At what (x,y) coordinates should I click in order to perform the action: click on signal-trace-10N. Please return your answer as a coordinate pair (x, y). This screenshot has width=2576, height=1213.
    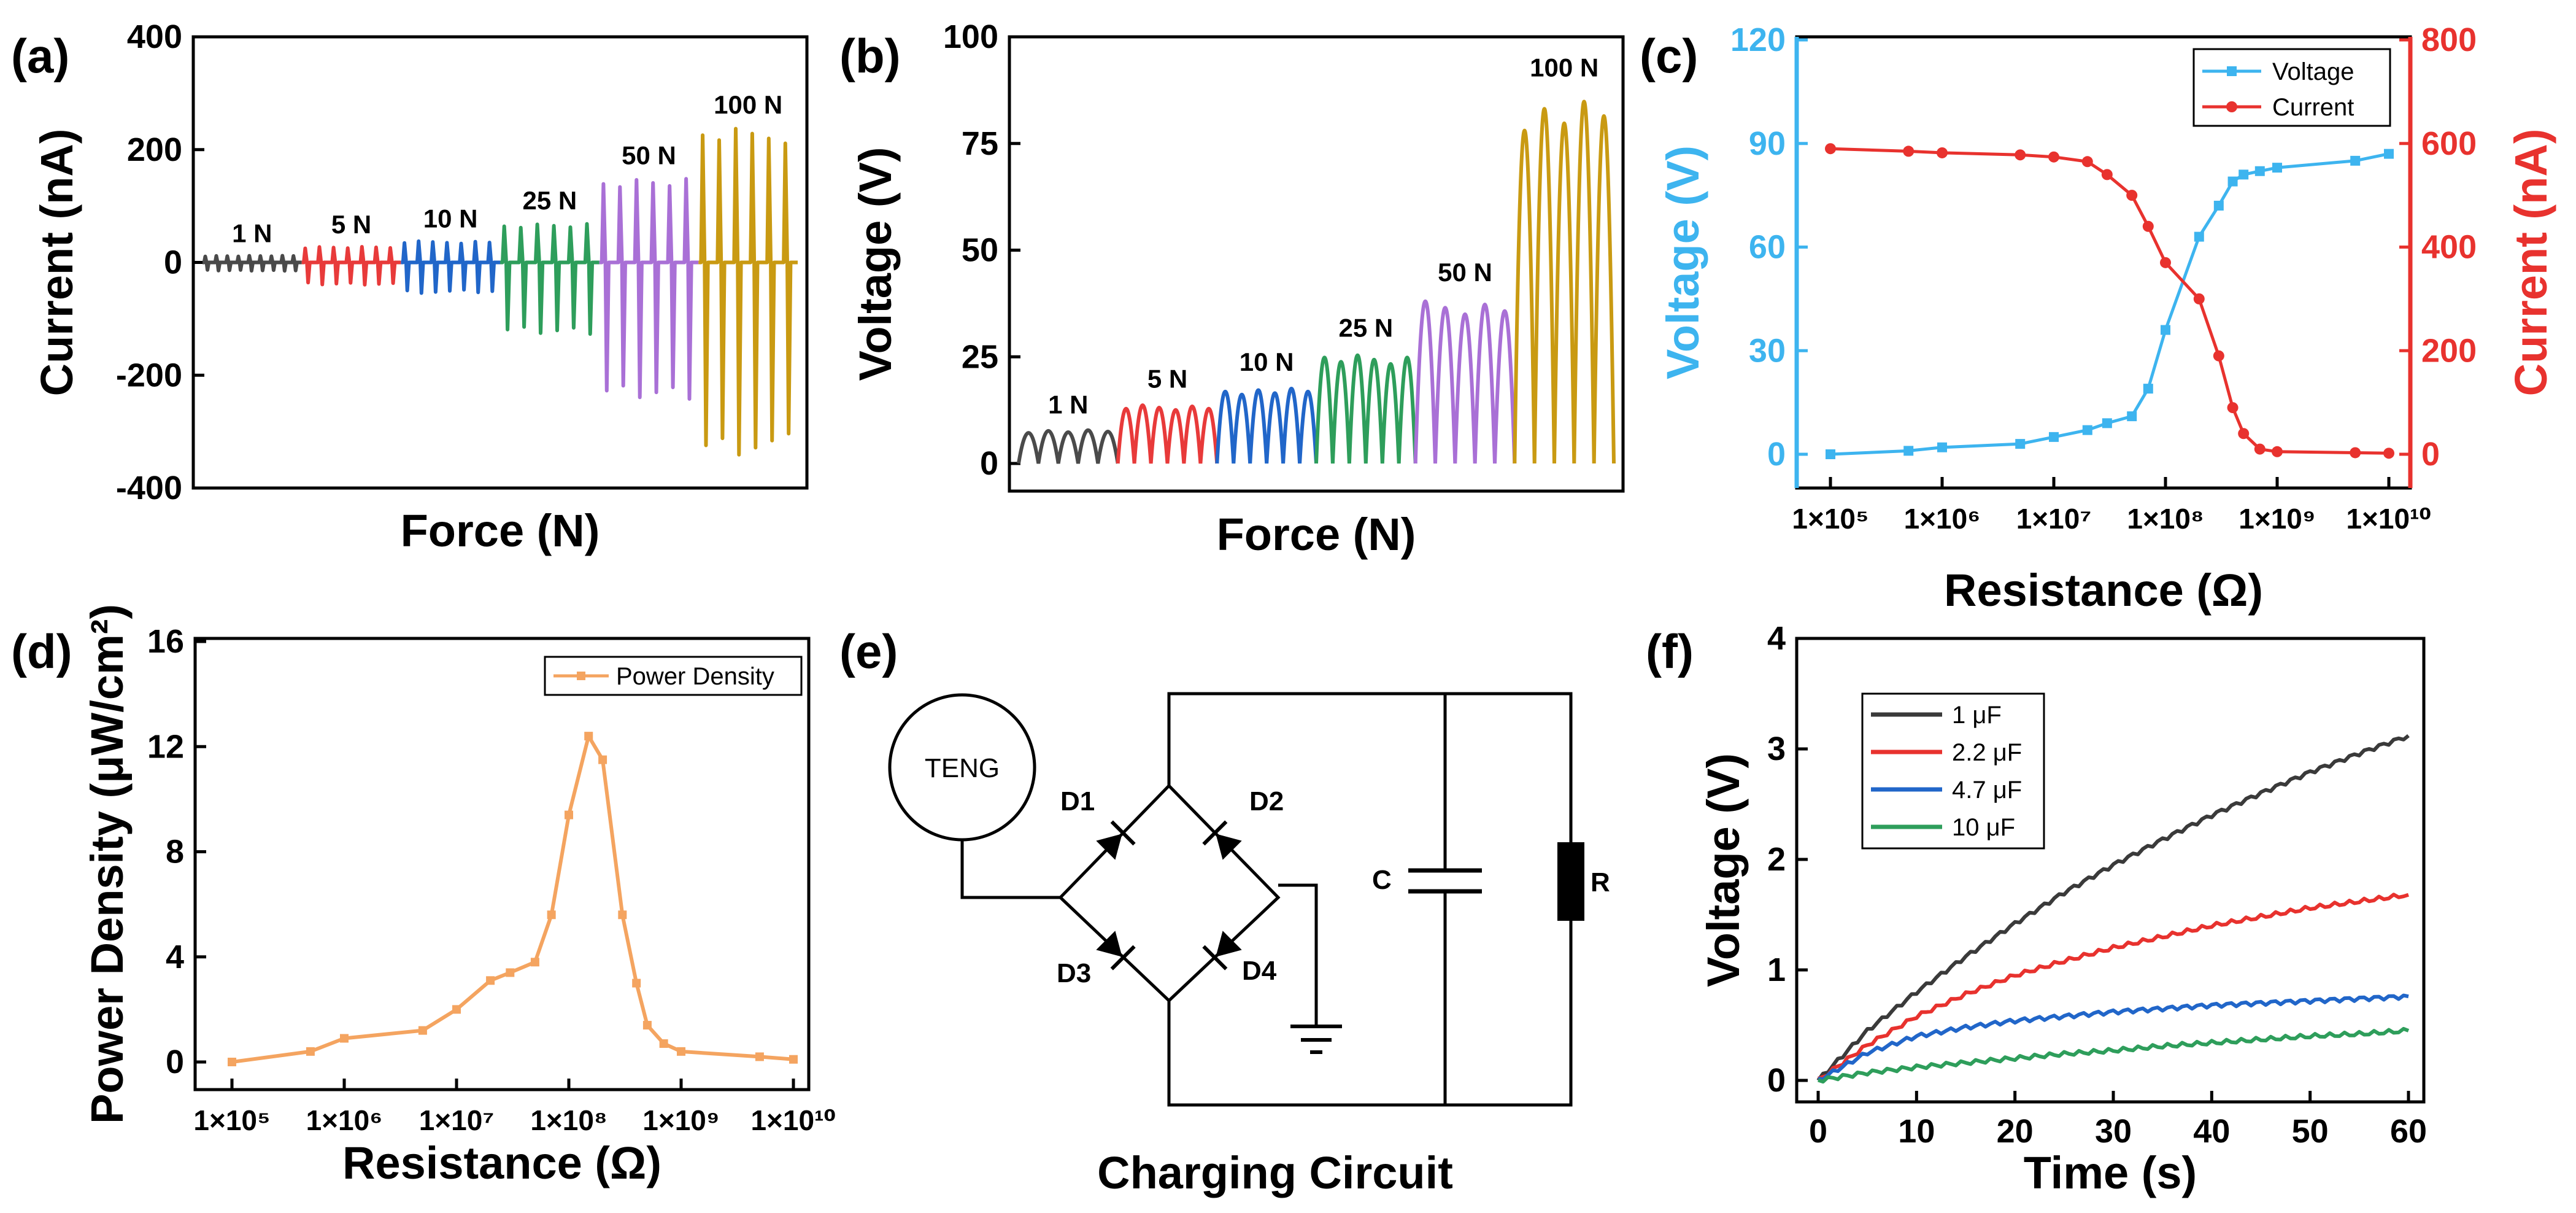
    Looking at the image, I should click on (450, 267).